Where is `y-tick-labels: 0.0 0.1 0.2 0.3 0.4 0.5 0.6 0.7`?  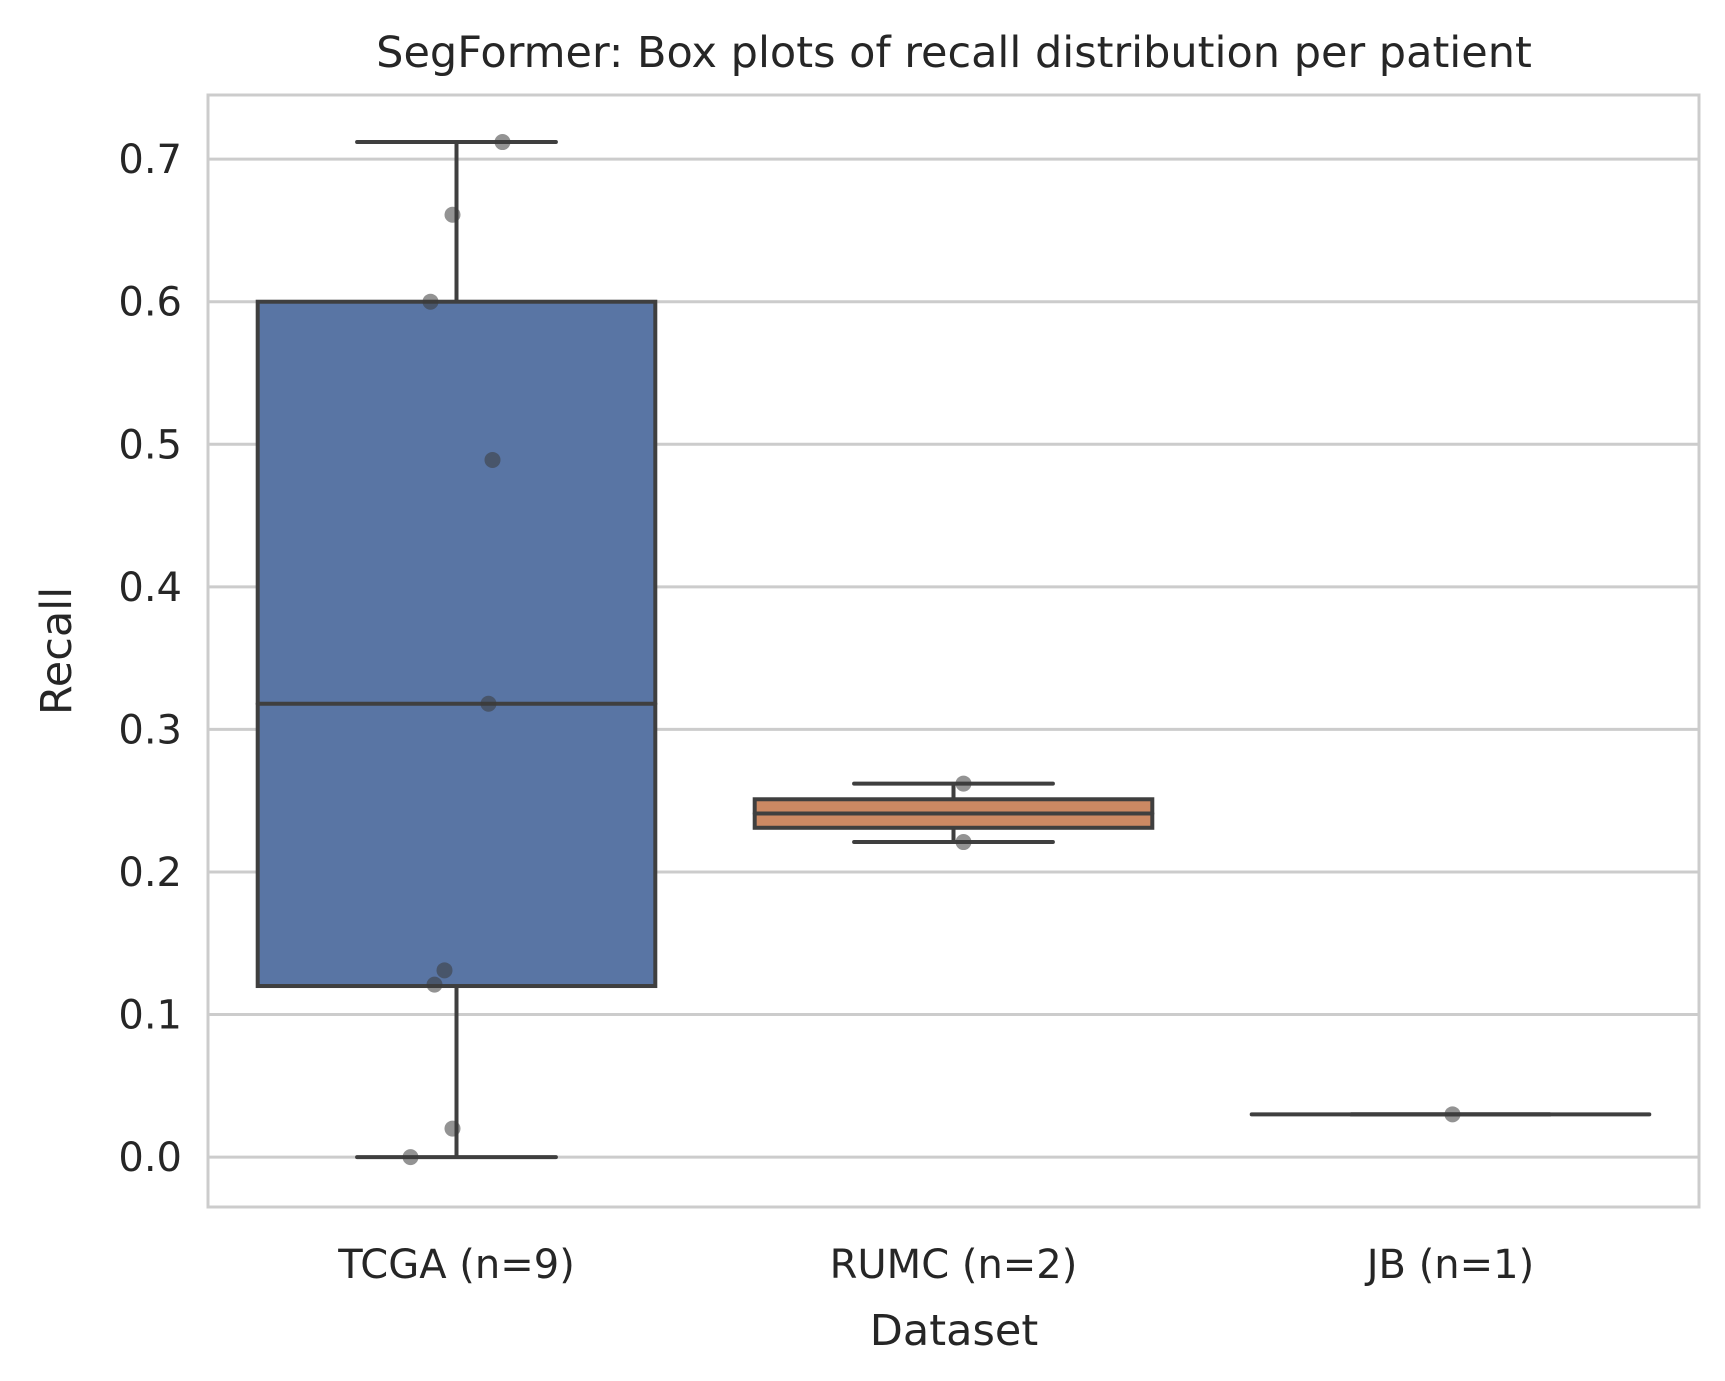
y-tick-labels: 0.0 0.1 0.2 0.3 0.4 0.5 0.6 0.7 is located at coordinates (150, 659).